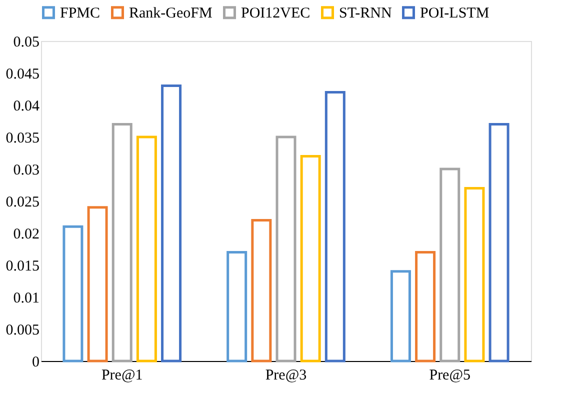 This screenshot has height=403, width=566. I want to click on y-tick-label: 0.02, so click(26, 234).